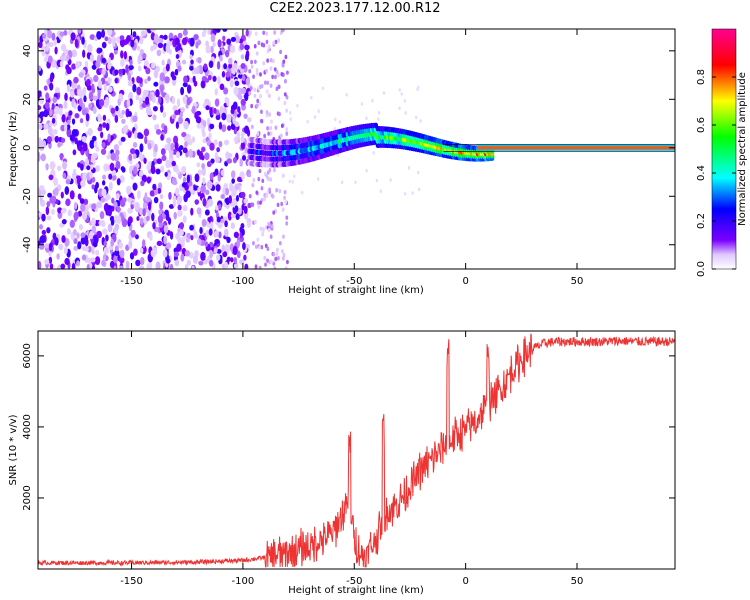 The width and height of the screenshot is (750, 600). What do you see at coordinates (742, 149) in the screenshot?
I see `colorbar-label: Normalized spectral amplitude` at bounding box center [742, 149].